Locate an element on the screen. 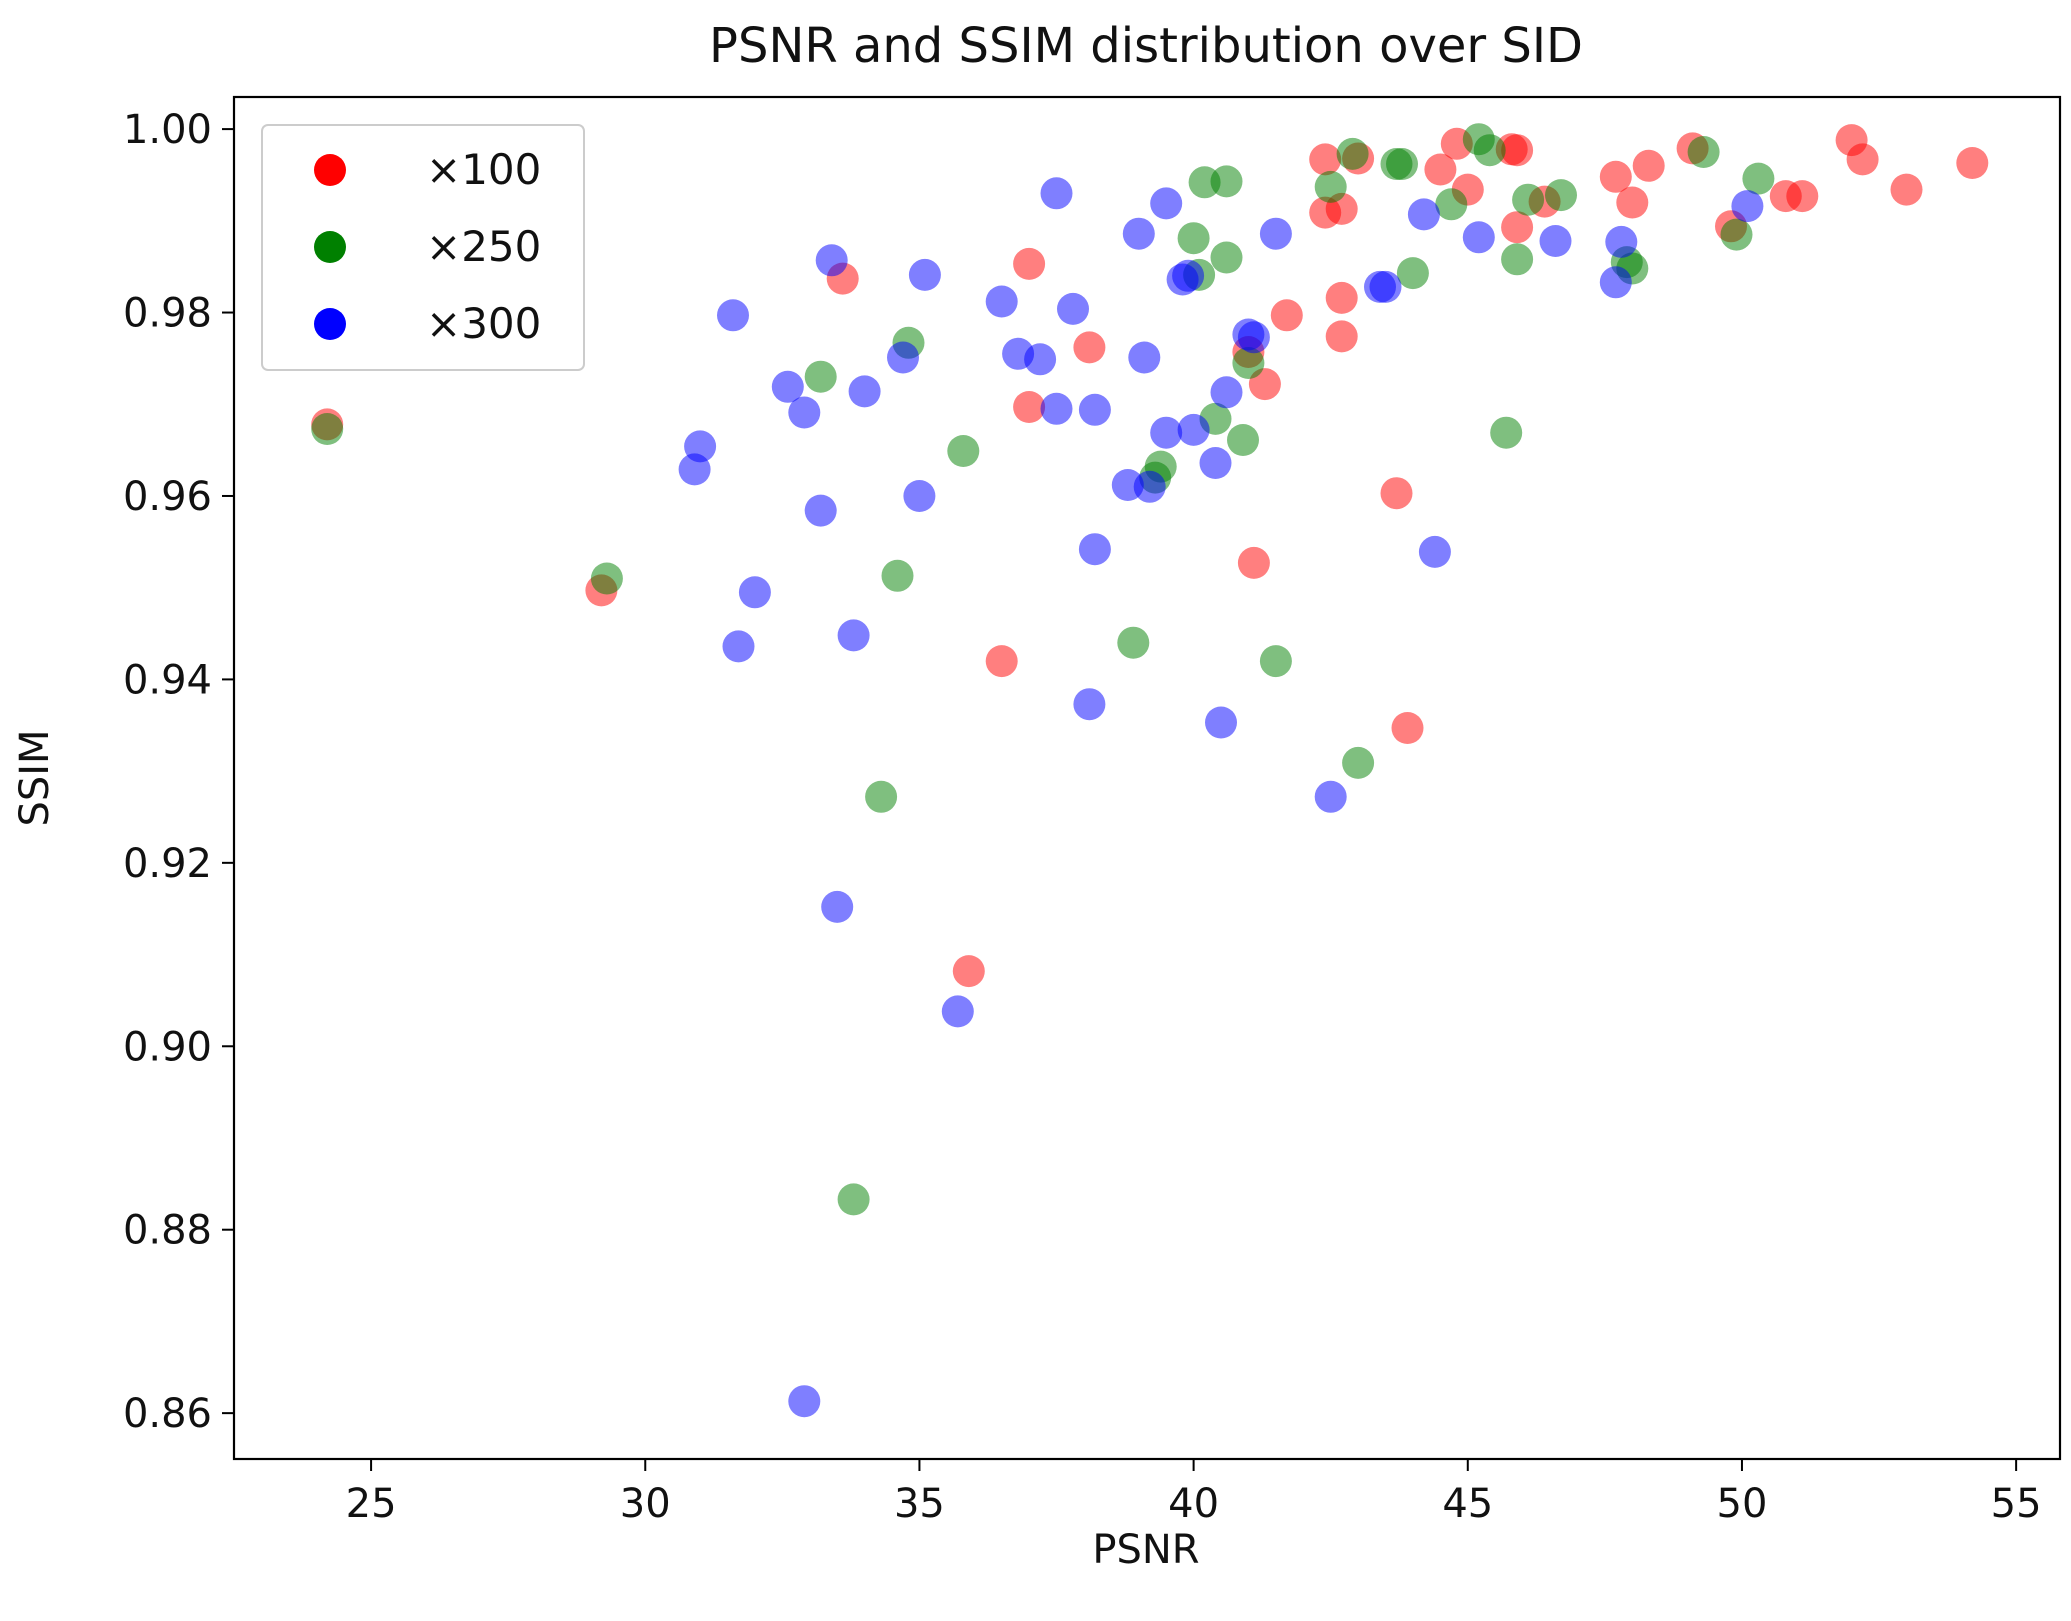 The width and height of the screenshot is (2071, 1621). x-tick-label: 35 is located at coordinates (919, 1504).